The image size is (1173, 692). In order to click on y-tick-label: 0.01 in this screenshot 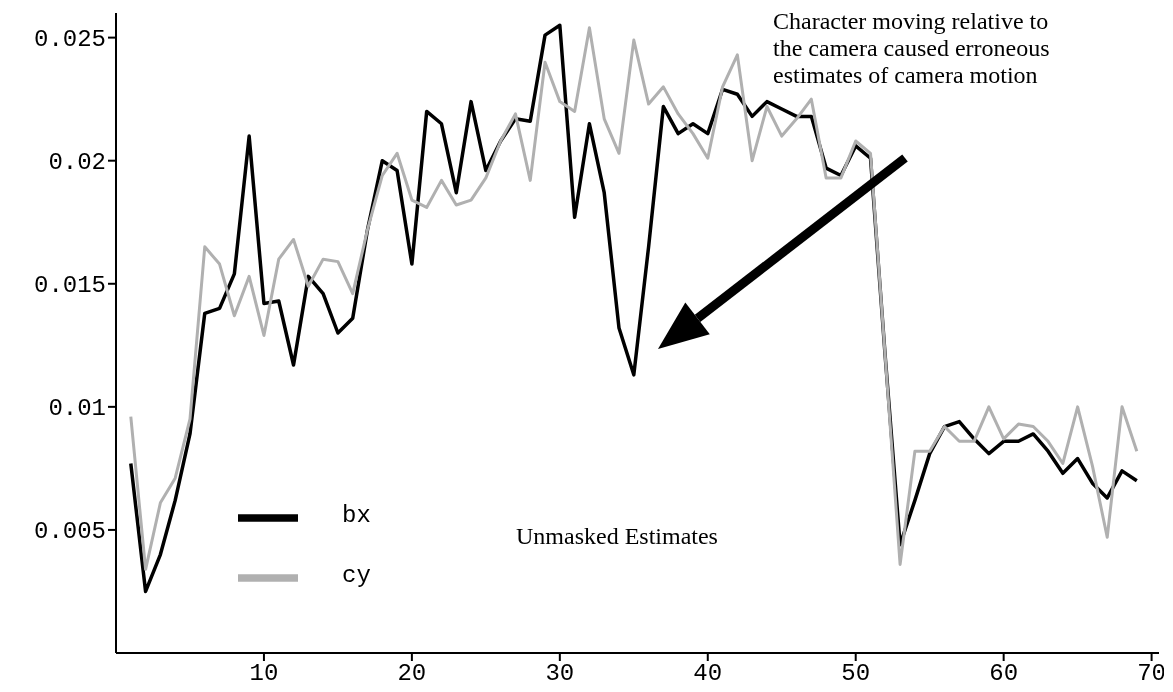, I will do `click(77, 409)`.